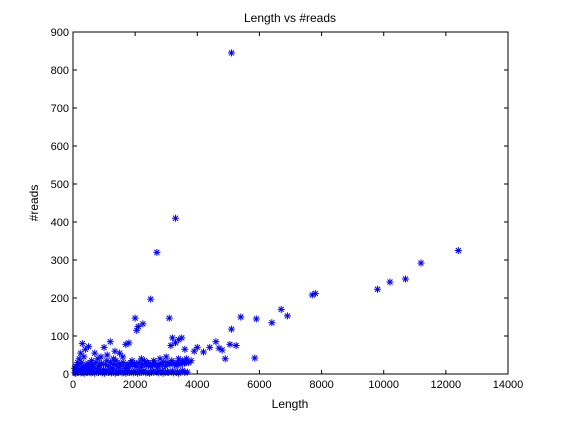 Image resolution: width=561 pixels, height=425 pixels. Describe the element at coordinates (60, 33) in the screenshot. I see `y-tick-label: 900` at that location.